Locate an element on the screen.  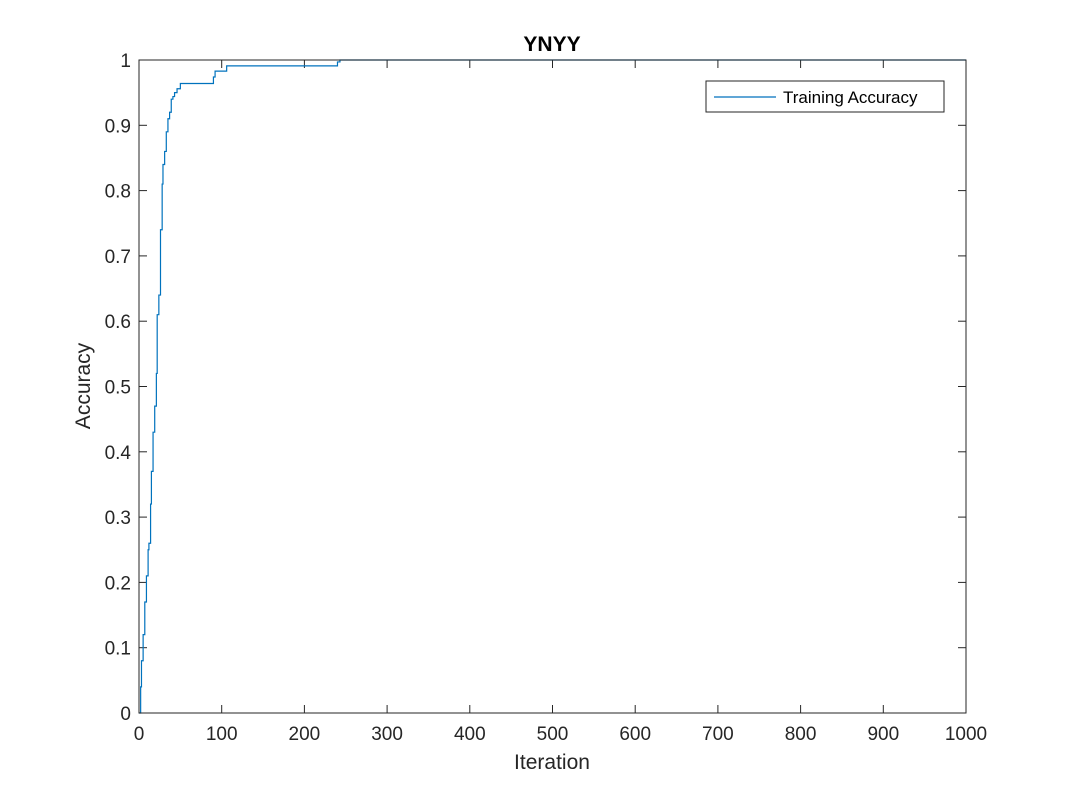
y-tick-label: 0.7 is located at coordinates (118, 257).